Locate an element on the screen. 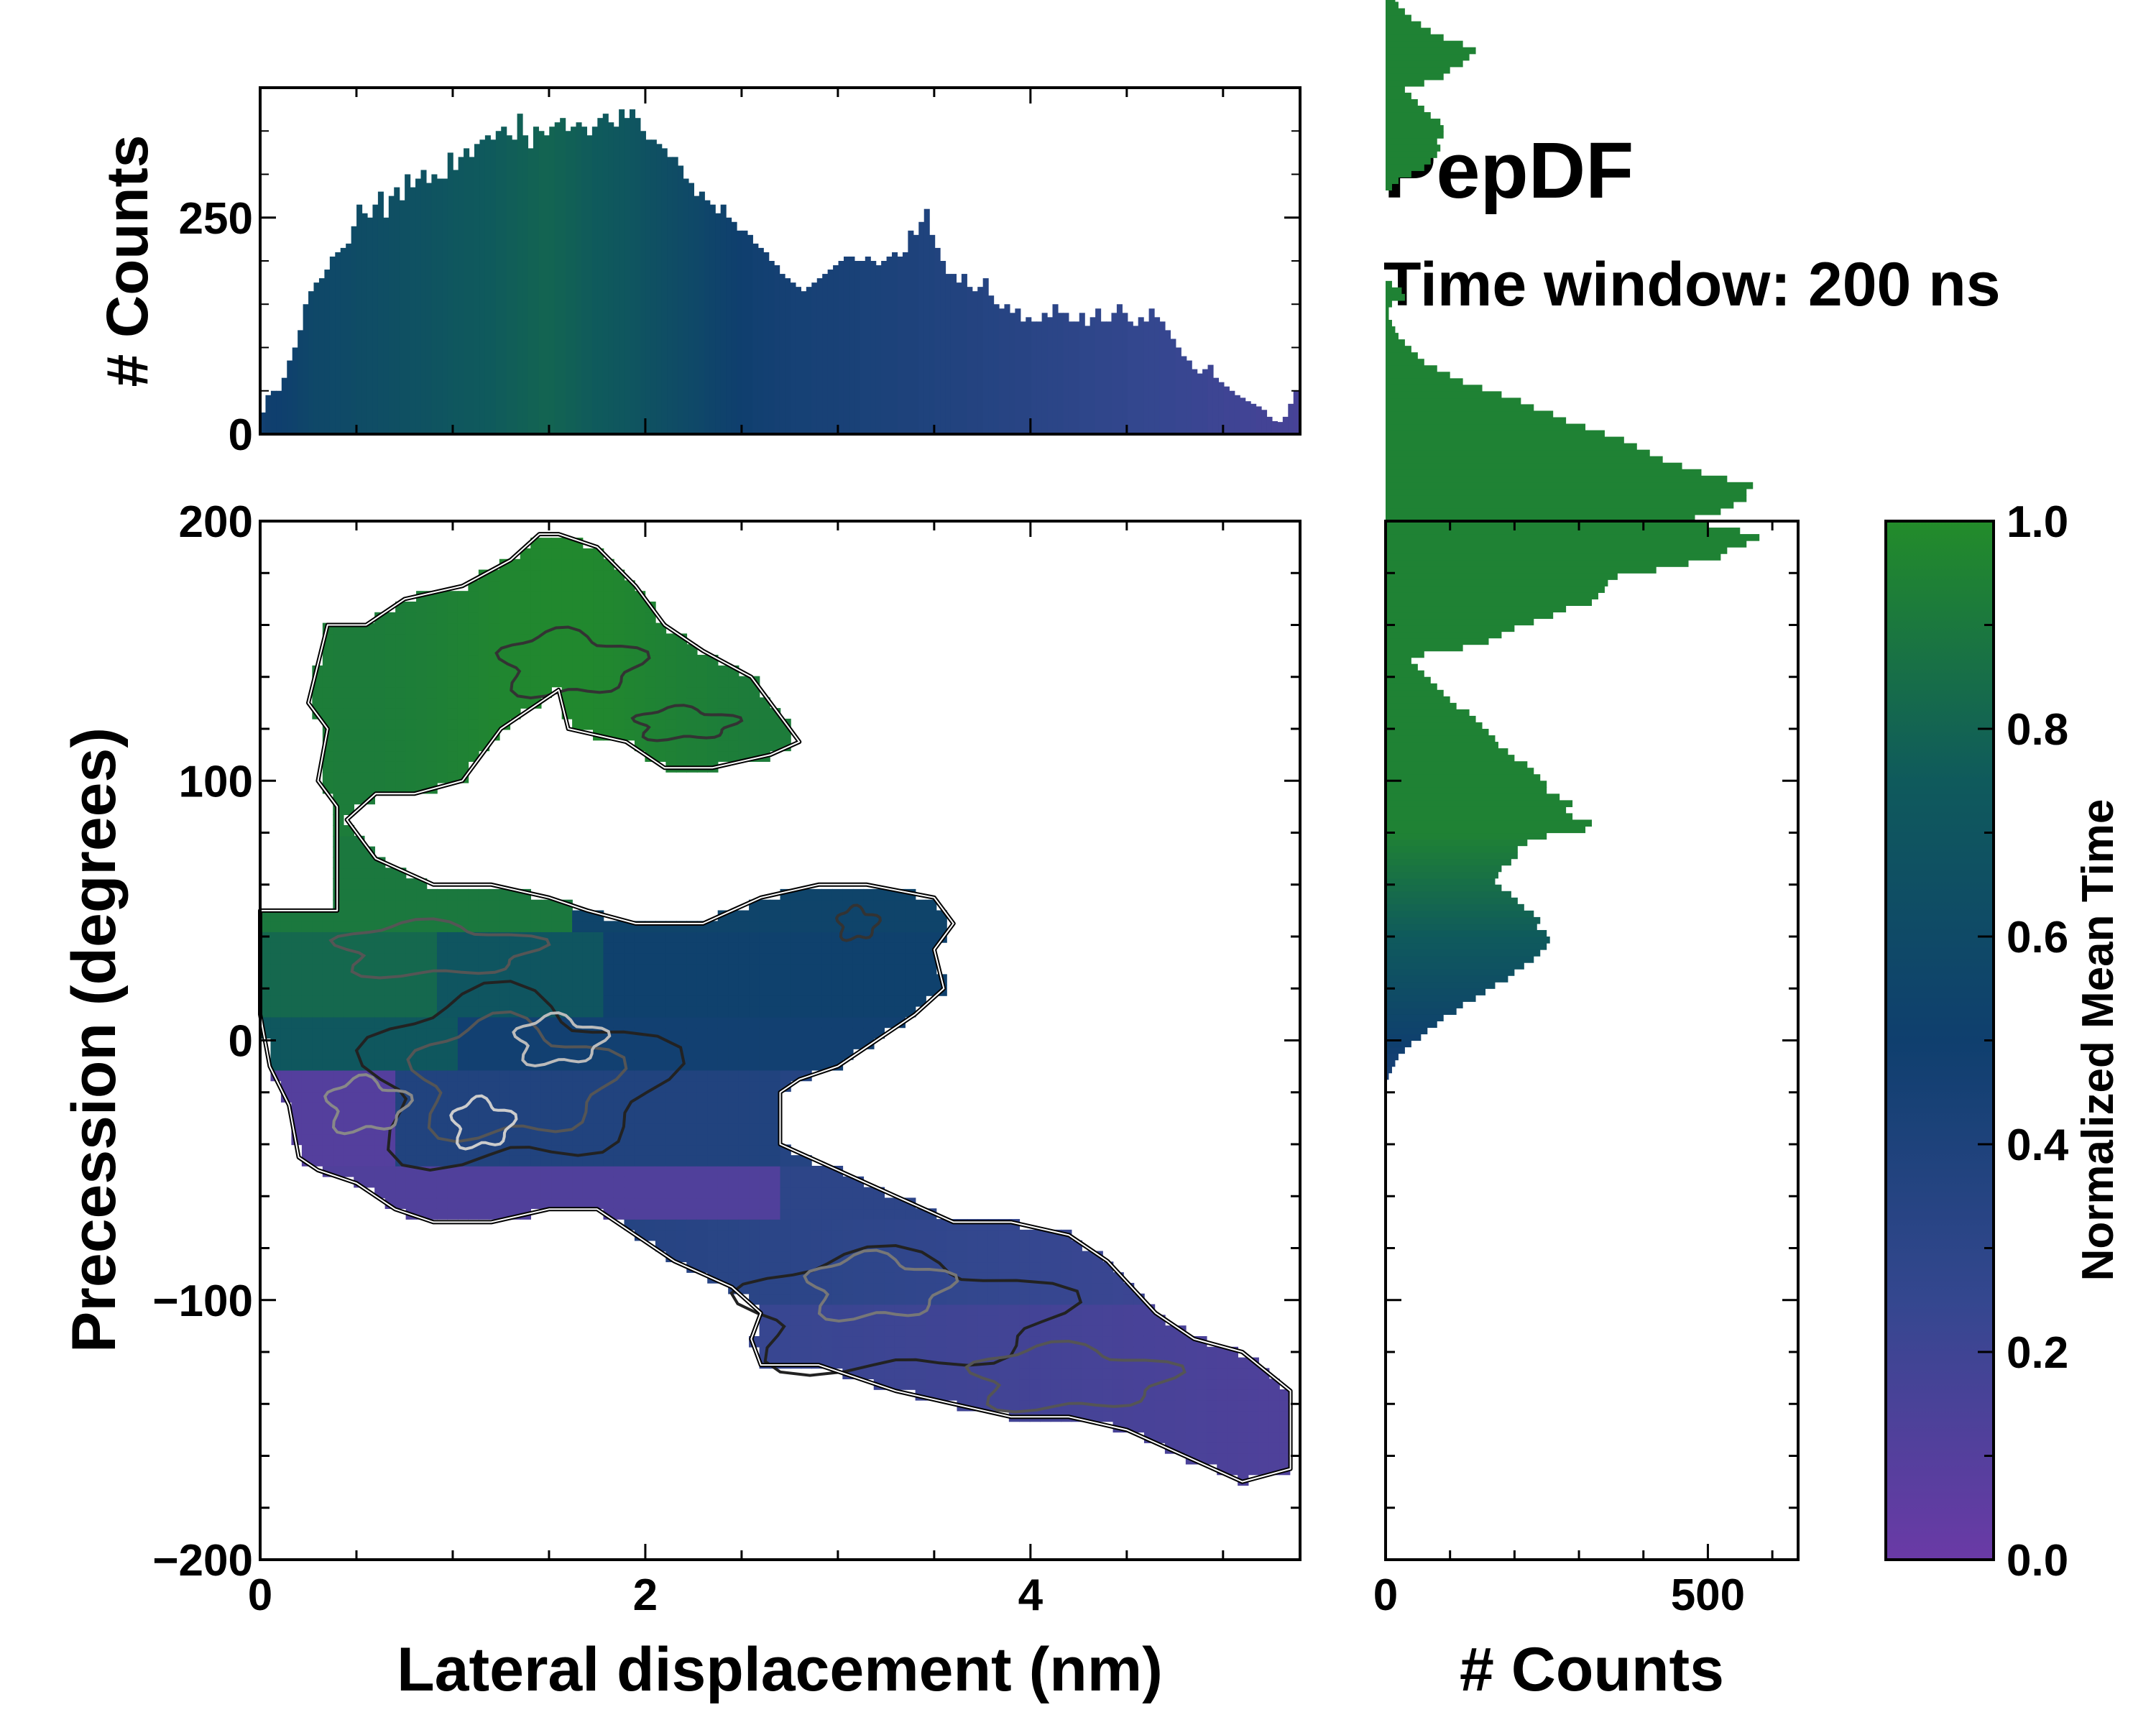  right-histogram-ticks: 0 500 is located at coordinates (1585, 1070).